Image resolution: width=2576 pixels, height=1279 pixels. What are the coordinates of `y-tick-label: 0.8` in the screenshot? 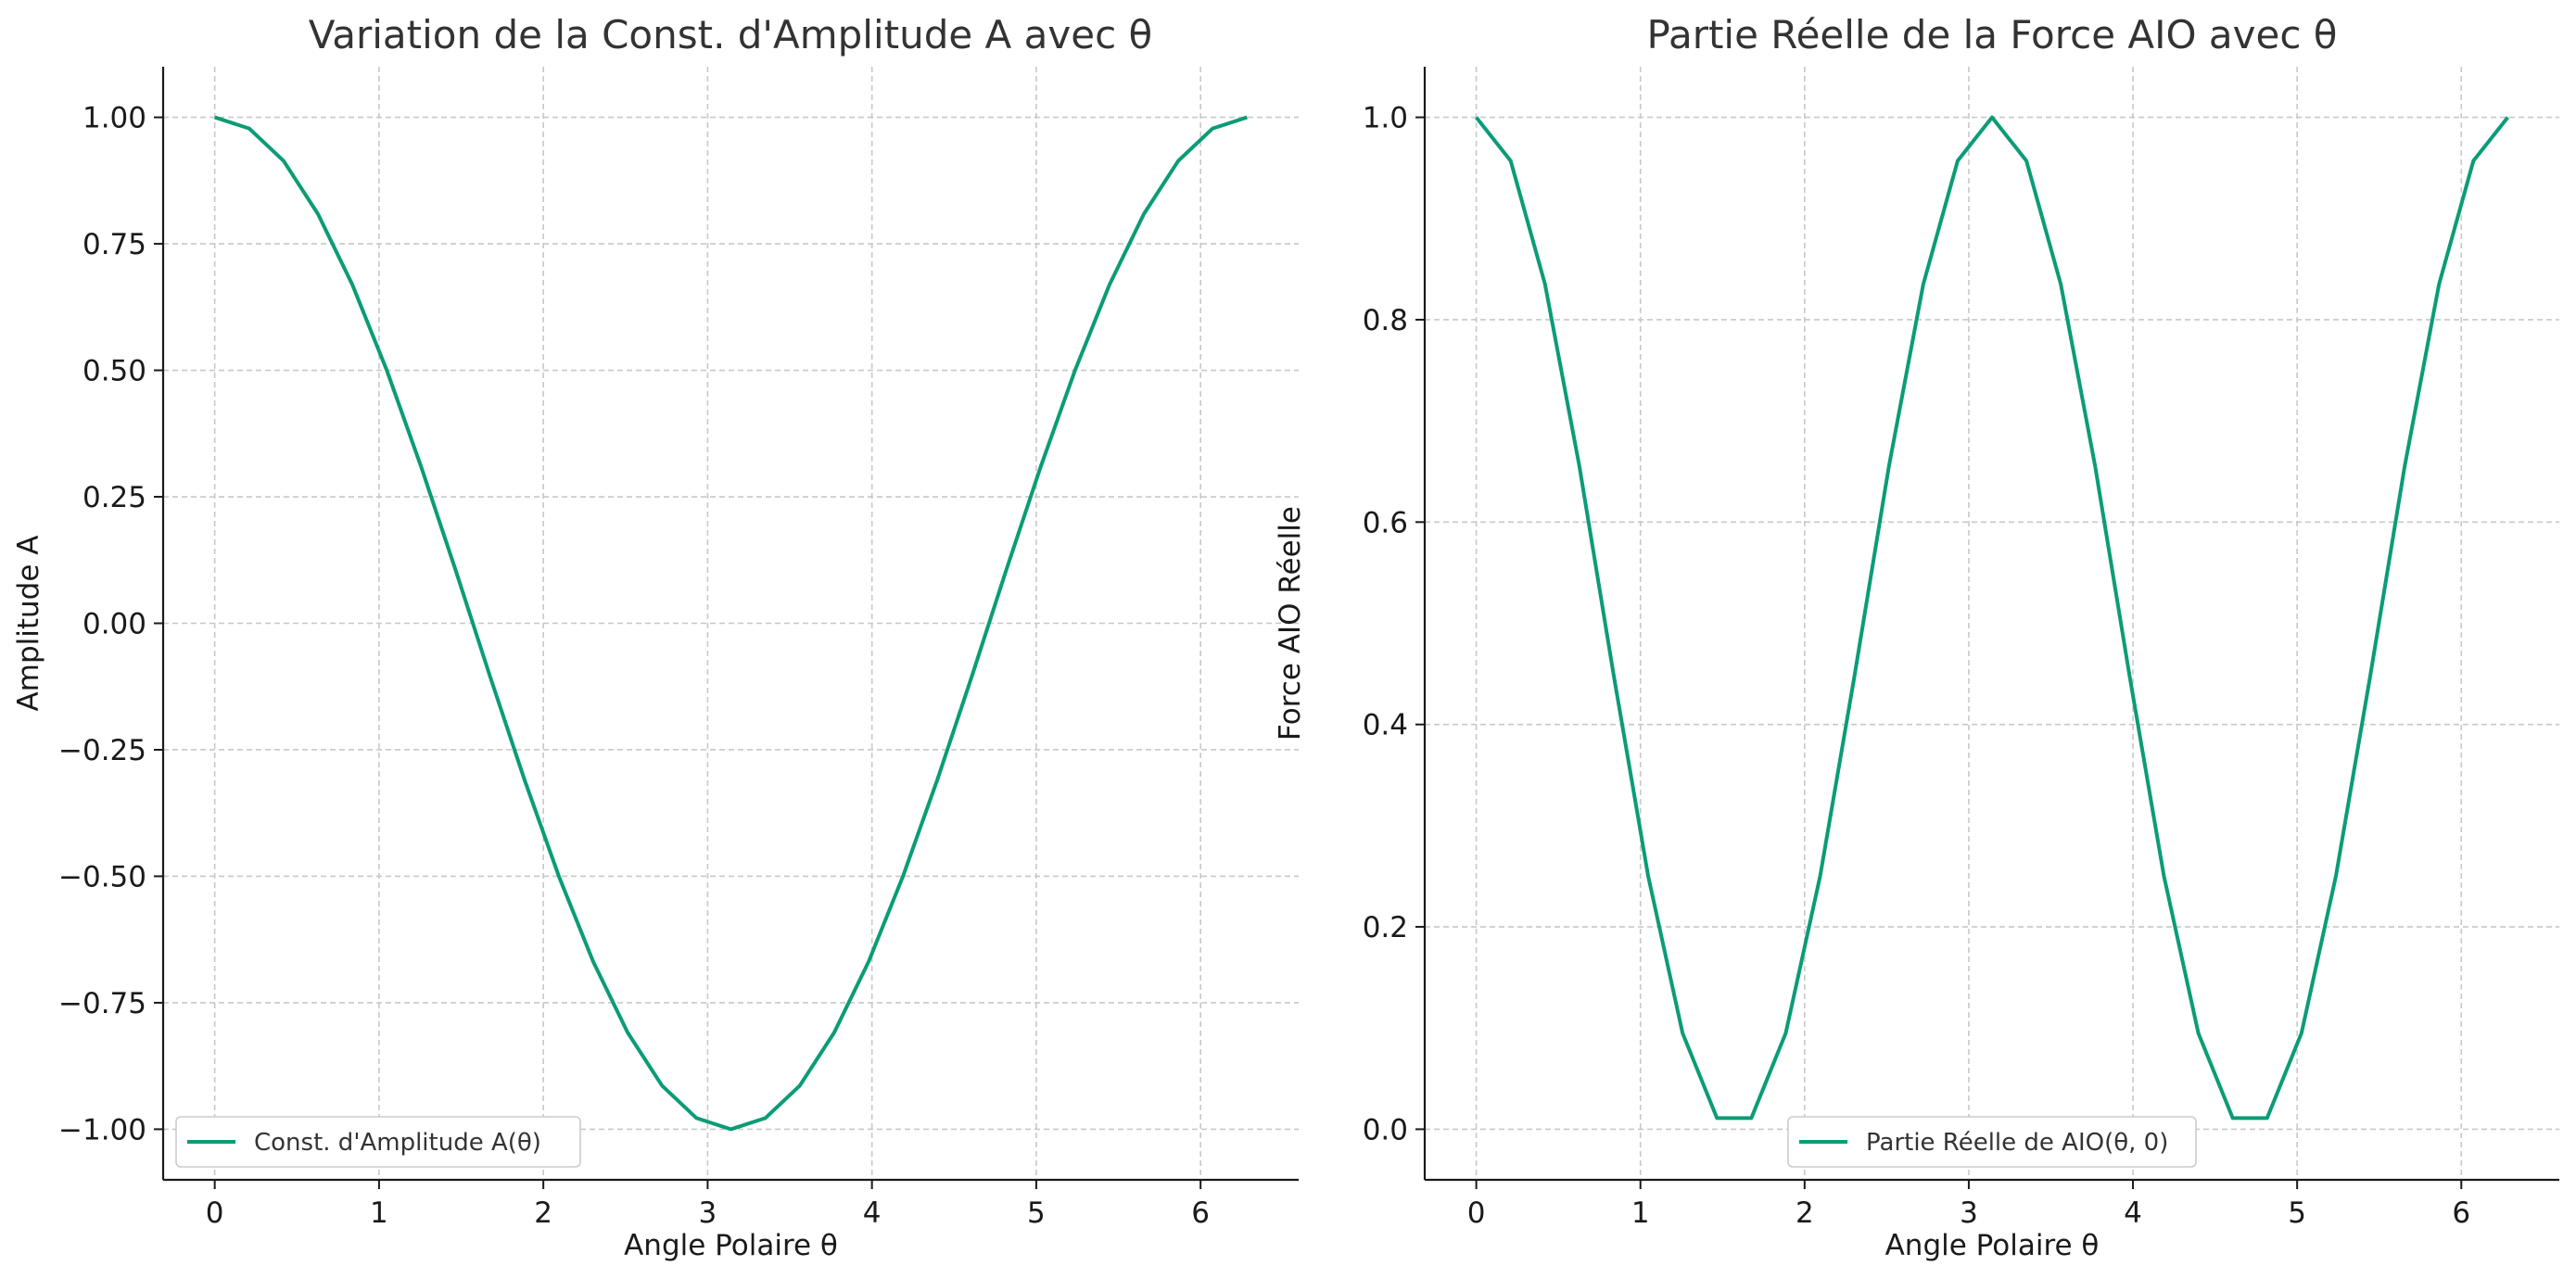 It's located at (1385, 320).